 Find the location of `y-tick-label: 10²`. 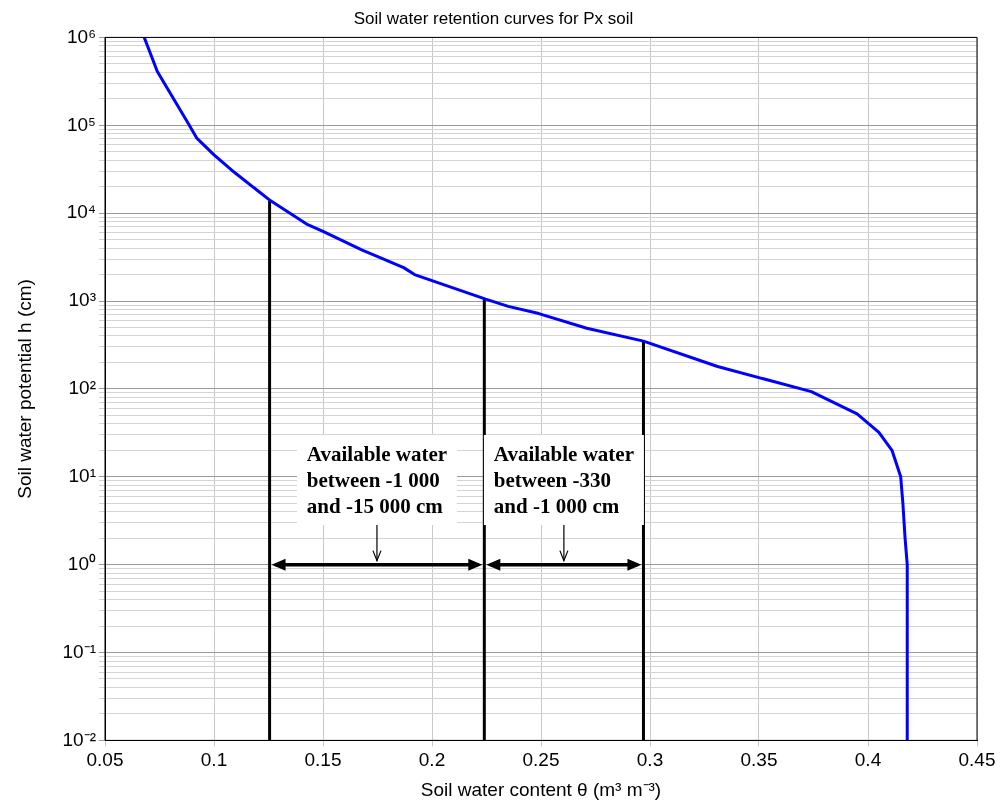

y-tick-label: 10² is located at coordinates (82, 388).